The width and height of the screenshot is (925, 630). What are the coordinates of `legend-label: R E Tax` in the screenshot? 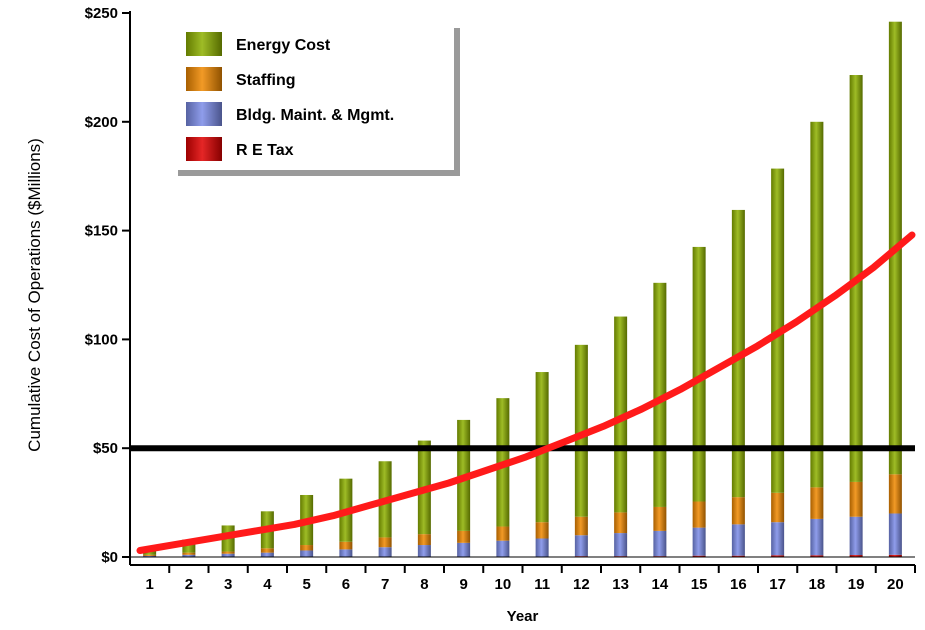 It's located at (265, 150).